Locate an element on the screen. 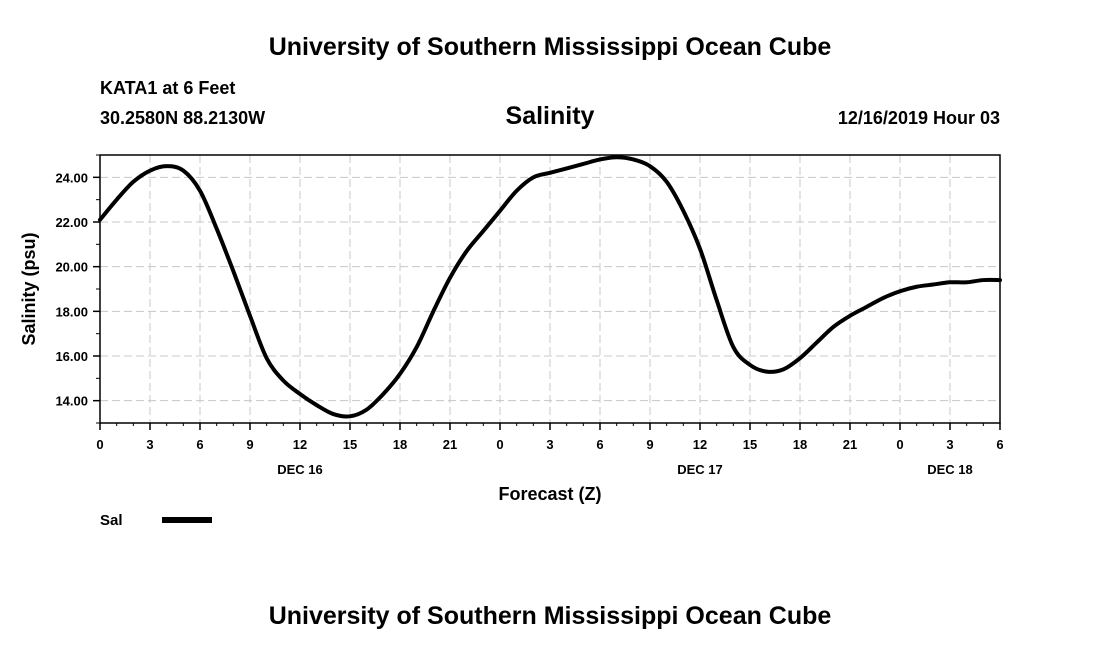 Image resolution: width=1100 pixels, height=650 pixels. y-tick-label: 14.00 is located at coordinates (71, 401).